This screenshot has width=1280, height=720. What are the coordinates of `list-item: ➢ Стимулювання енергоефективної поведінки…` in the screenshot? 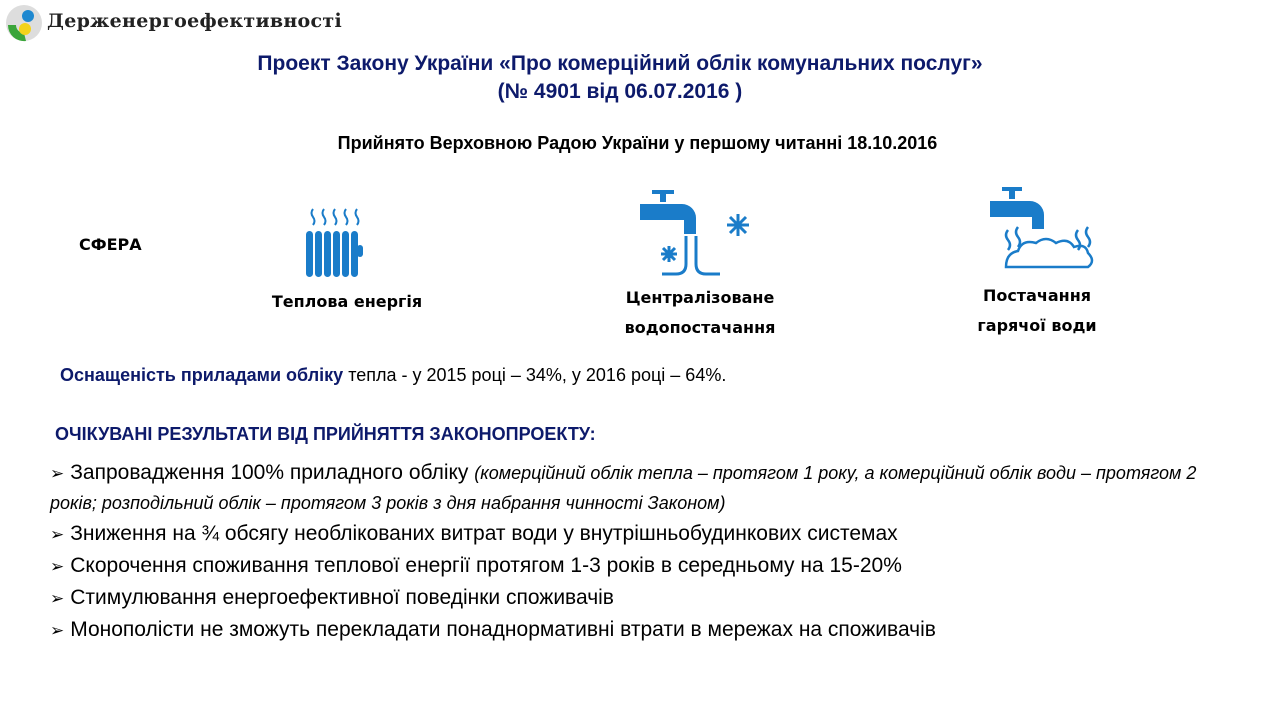 It's located at (640, 598).